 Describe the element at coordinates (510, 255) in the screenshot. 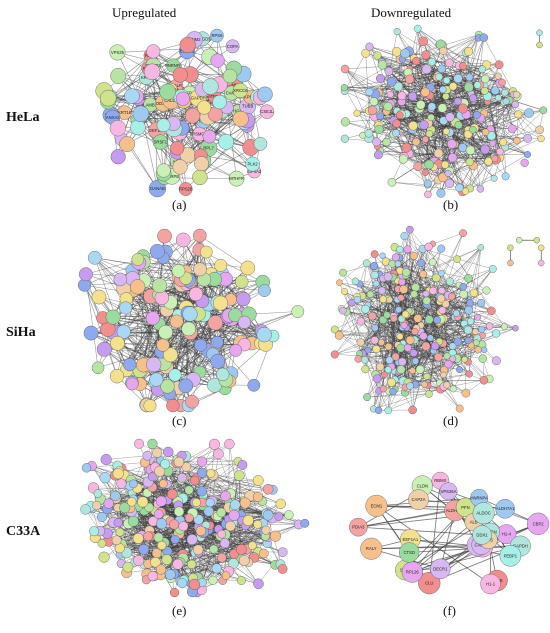

I see `isolated-node-pair` at that location.